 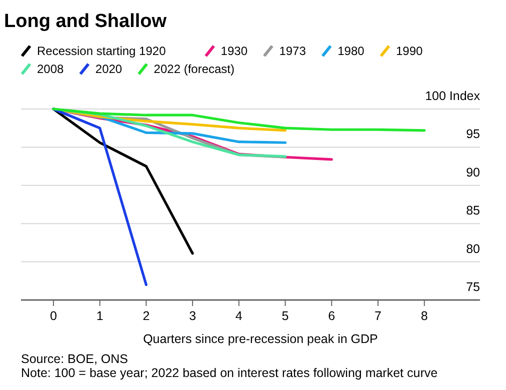 I want to click on source-note: Source: BOE, ONS, so click(x=74, y=359).